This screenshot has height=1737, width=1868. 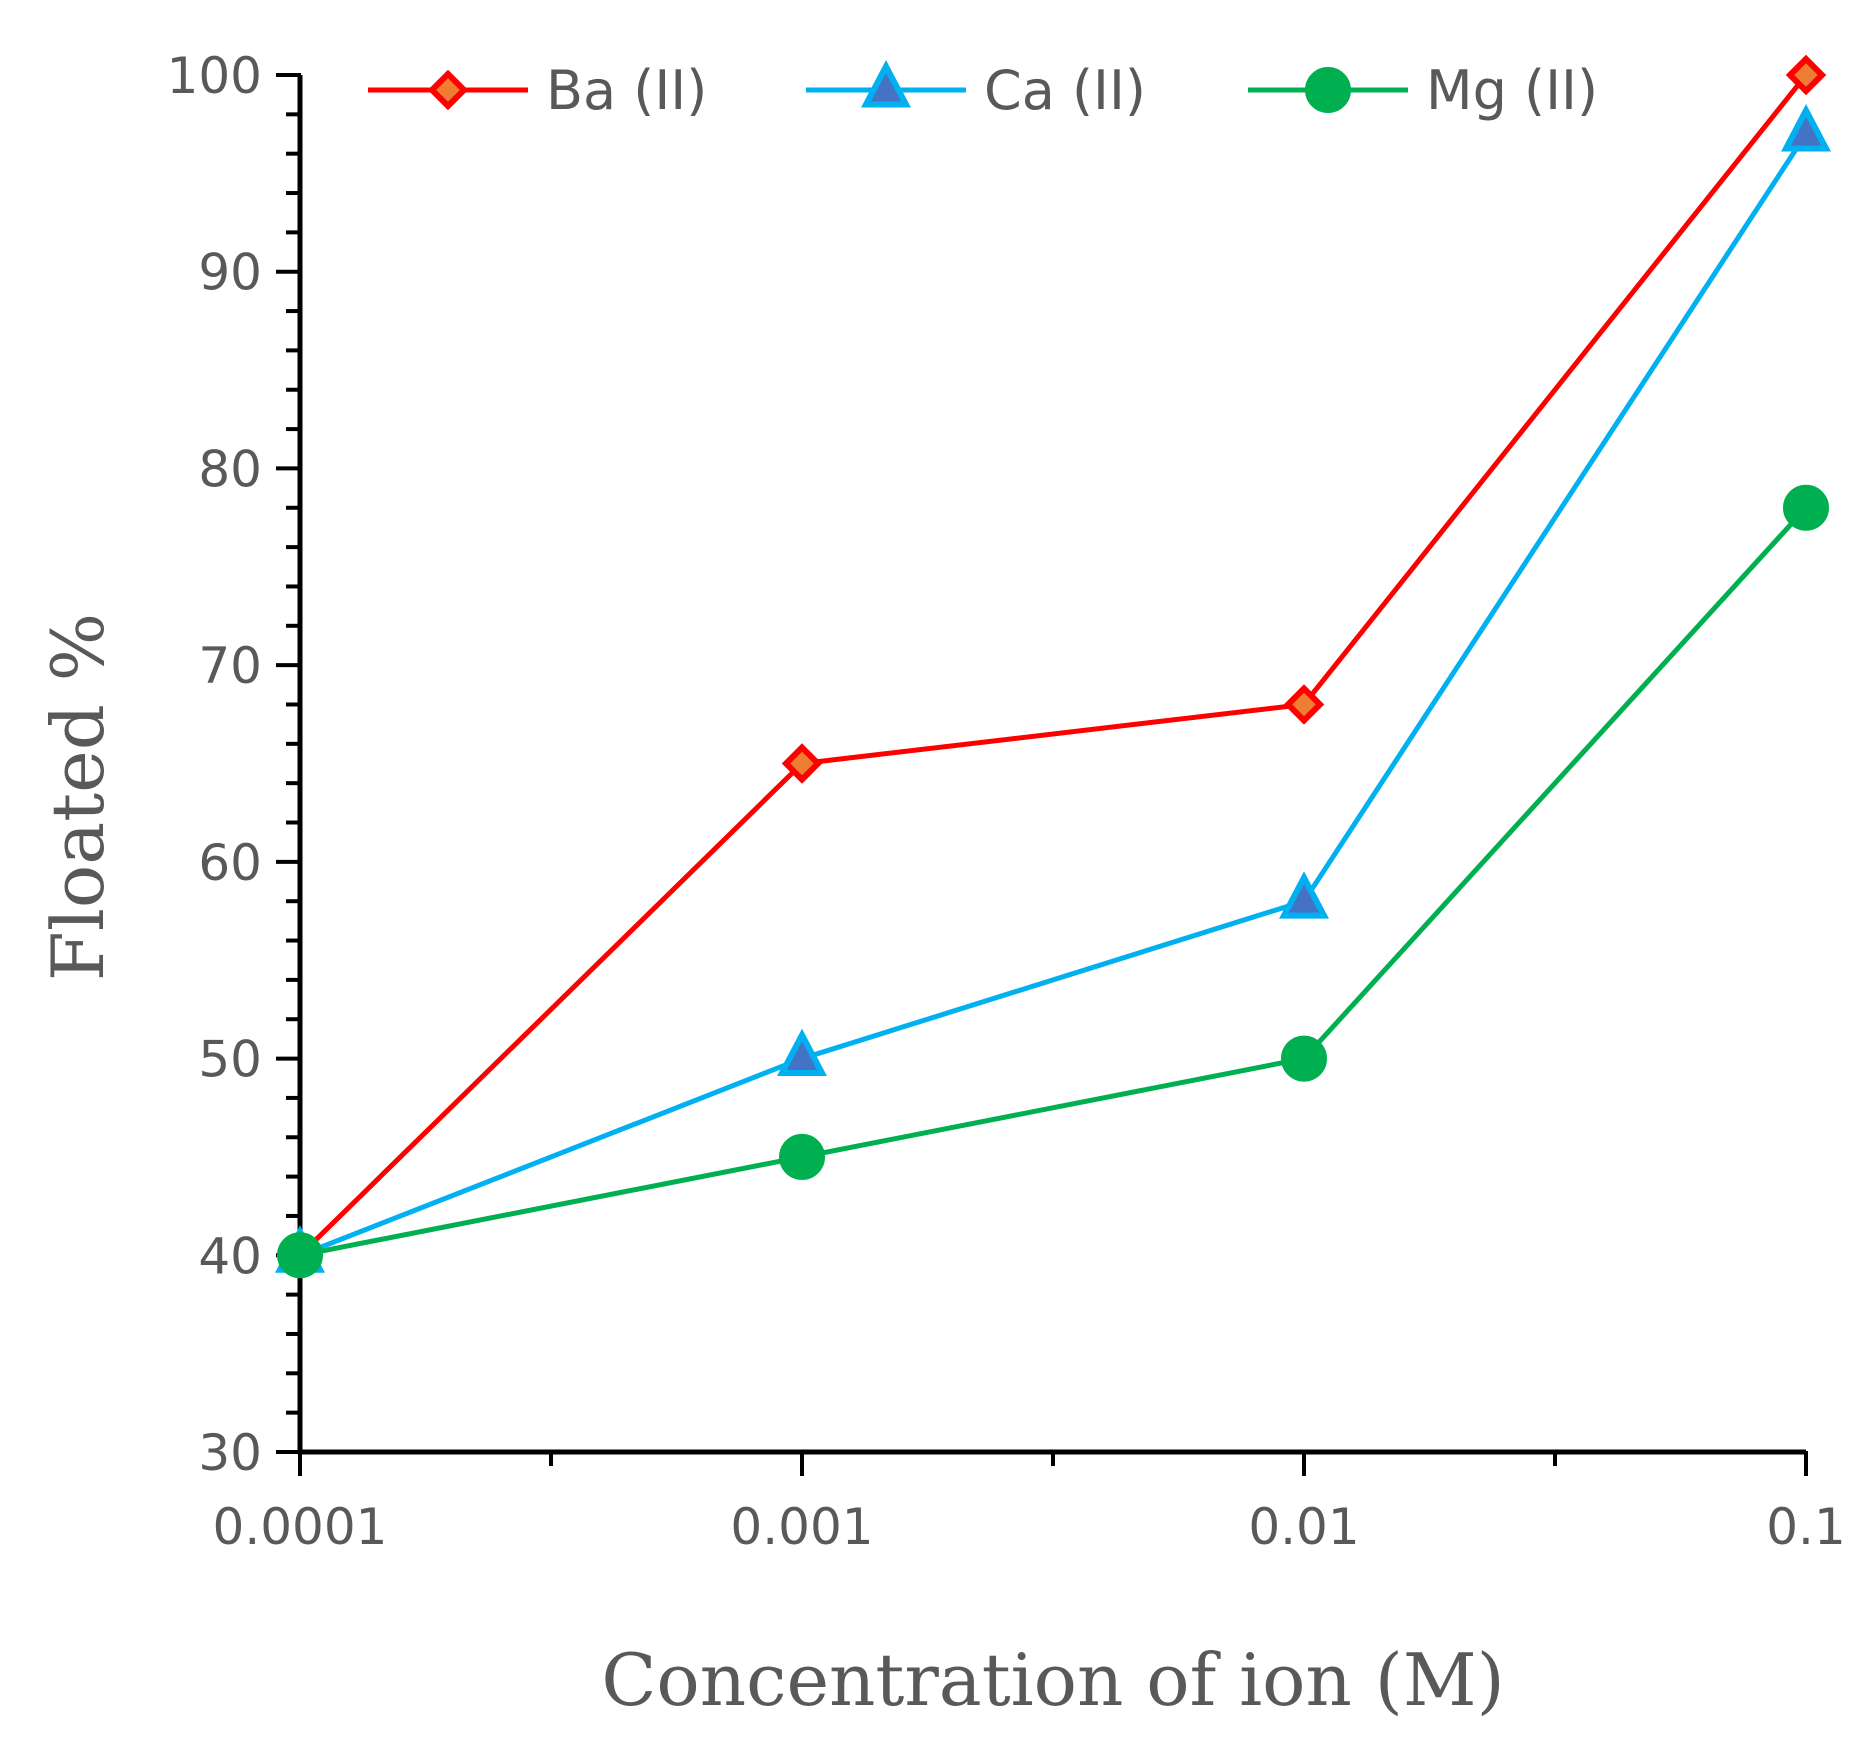 I want to click on legend-item-mg-ii: Mg (II), so click(x=1423, y=90).